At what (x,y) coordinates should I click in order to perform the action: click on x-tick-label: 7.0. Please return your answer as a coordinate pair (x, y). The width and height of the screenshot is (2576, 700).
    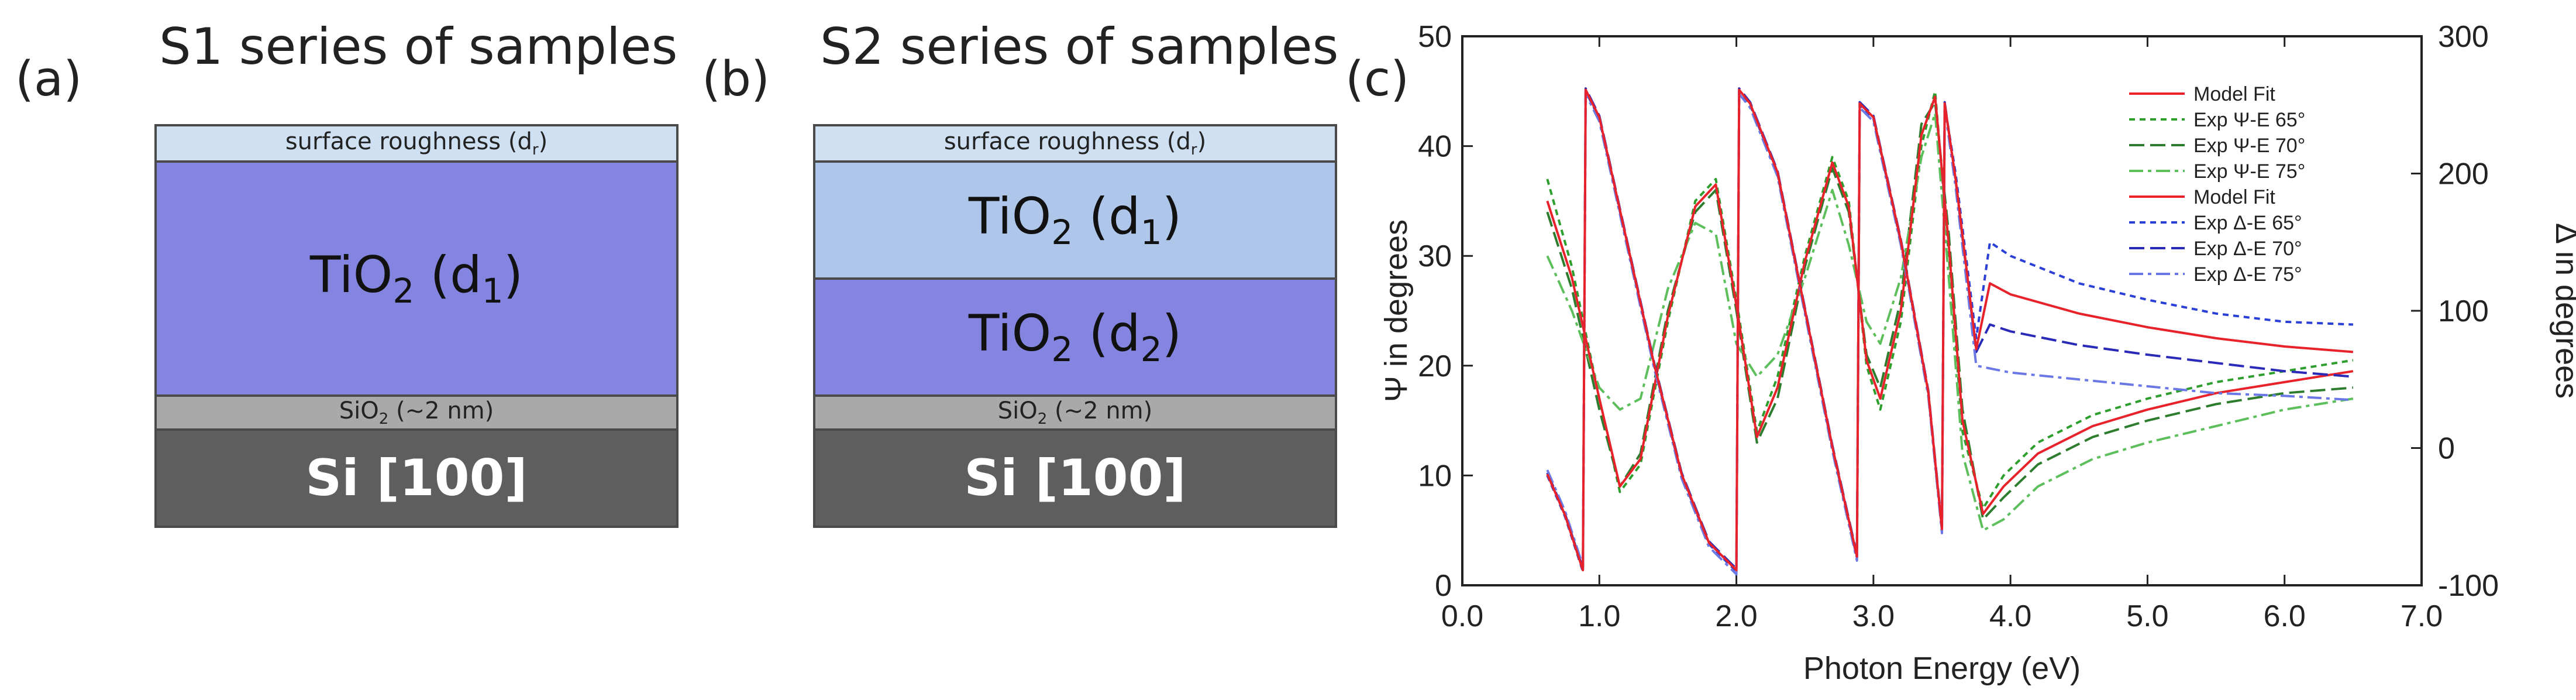
    Looking at the image, I should click on (2422, 616).